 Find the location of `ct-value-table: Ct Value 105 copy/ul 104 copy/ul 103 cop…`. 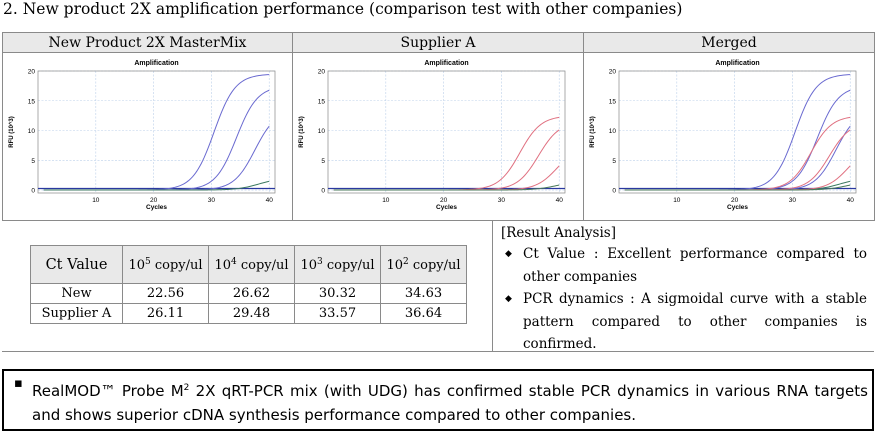

ct-value-table: Ct Value 105 copy/ul 104 copy/ul 103 cop… is located at coordinates (248, 284).